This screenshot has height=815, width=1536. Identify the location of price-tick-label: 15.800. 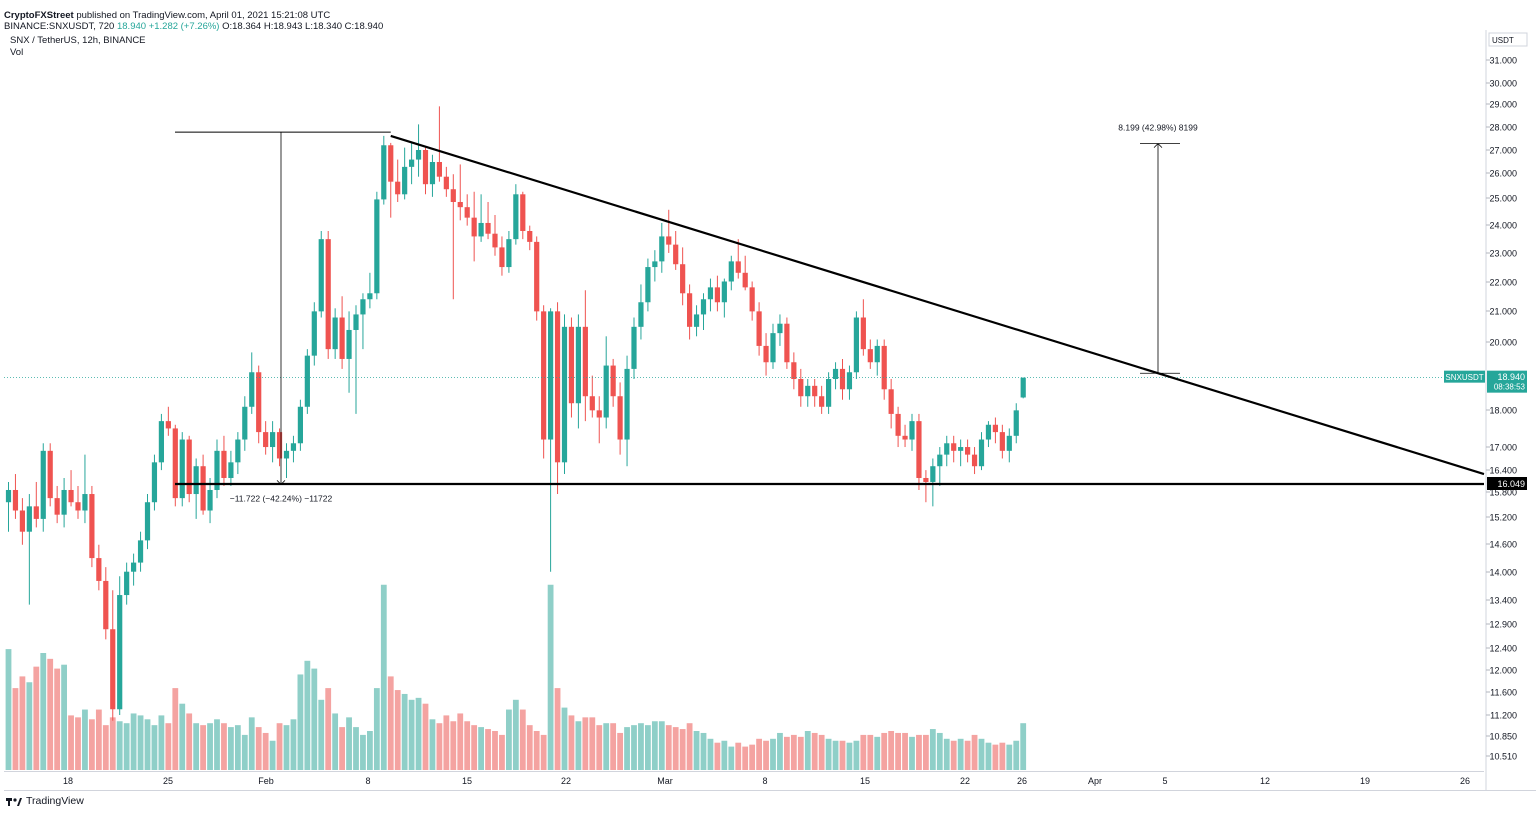
(1503, 493).